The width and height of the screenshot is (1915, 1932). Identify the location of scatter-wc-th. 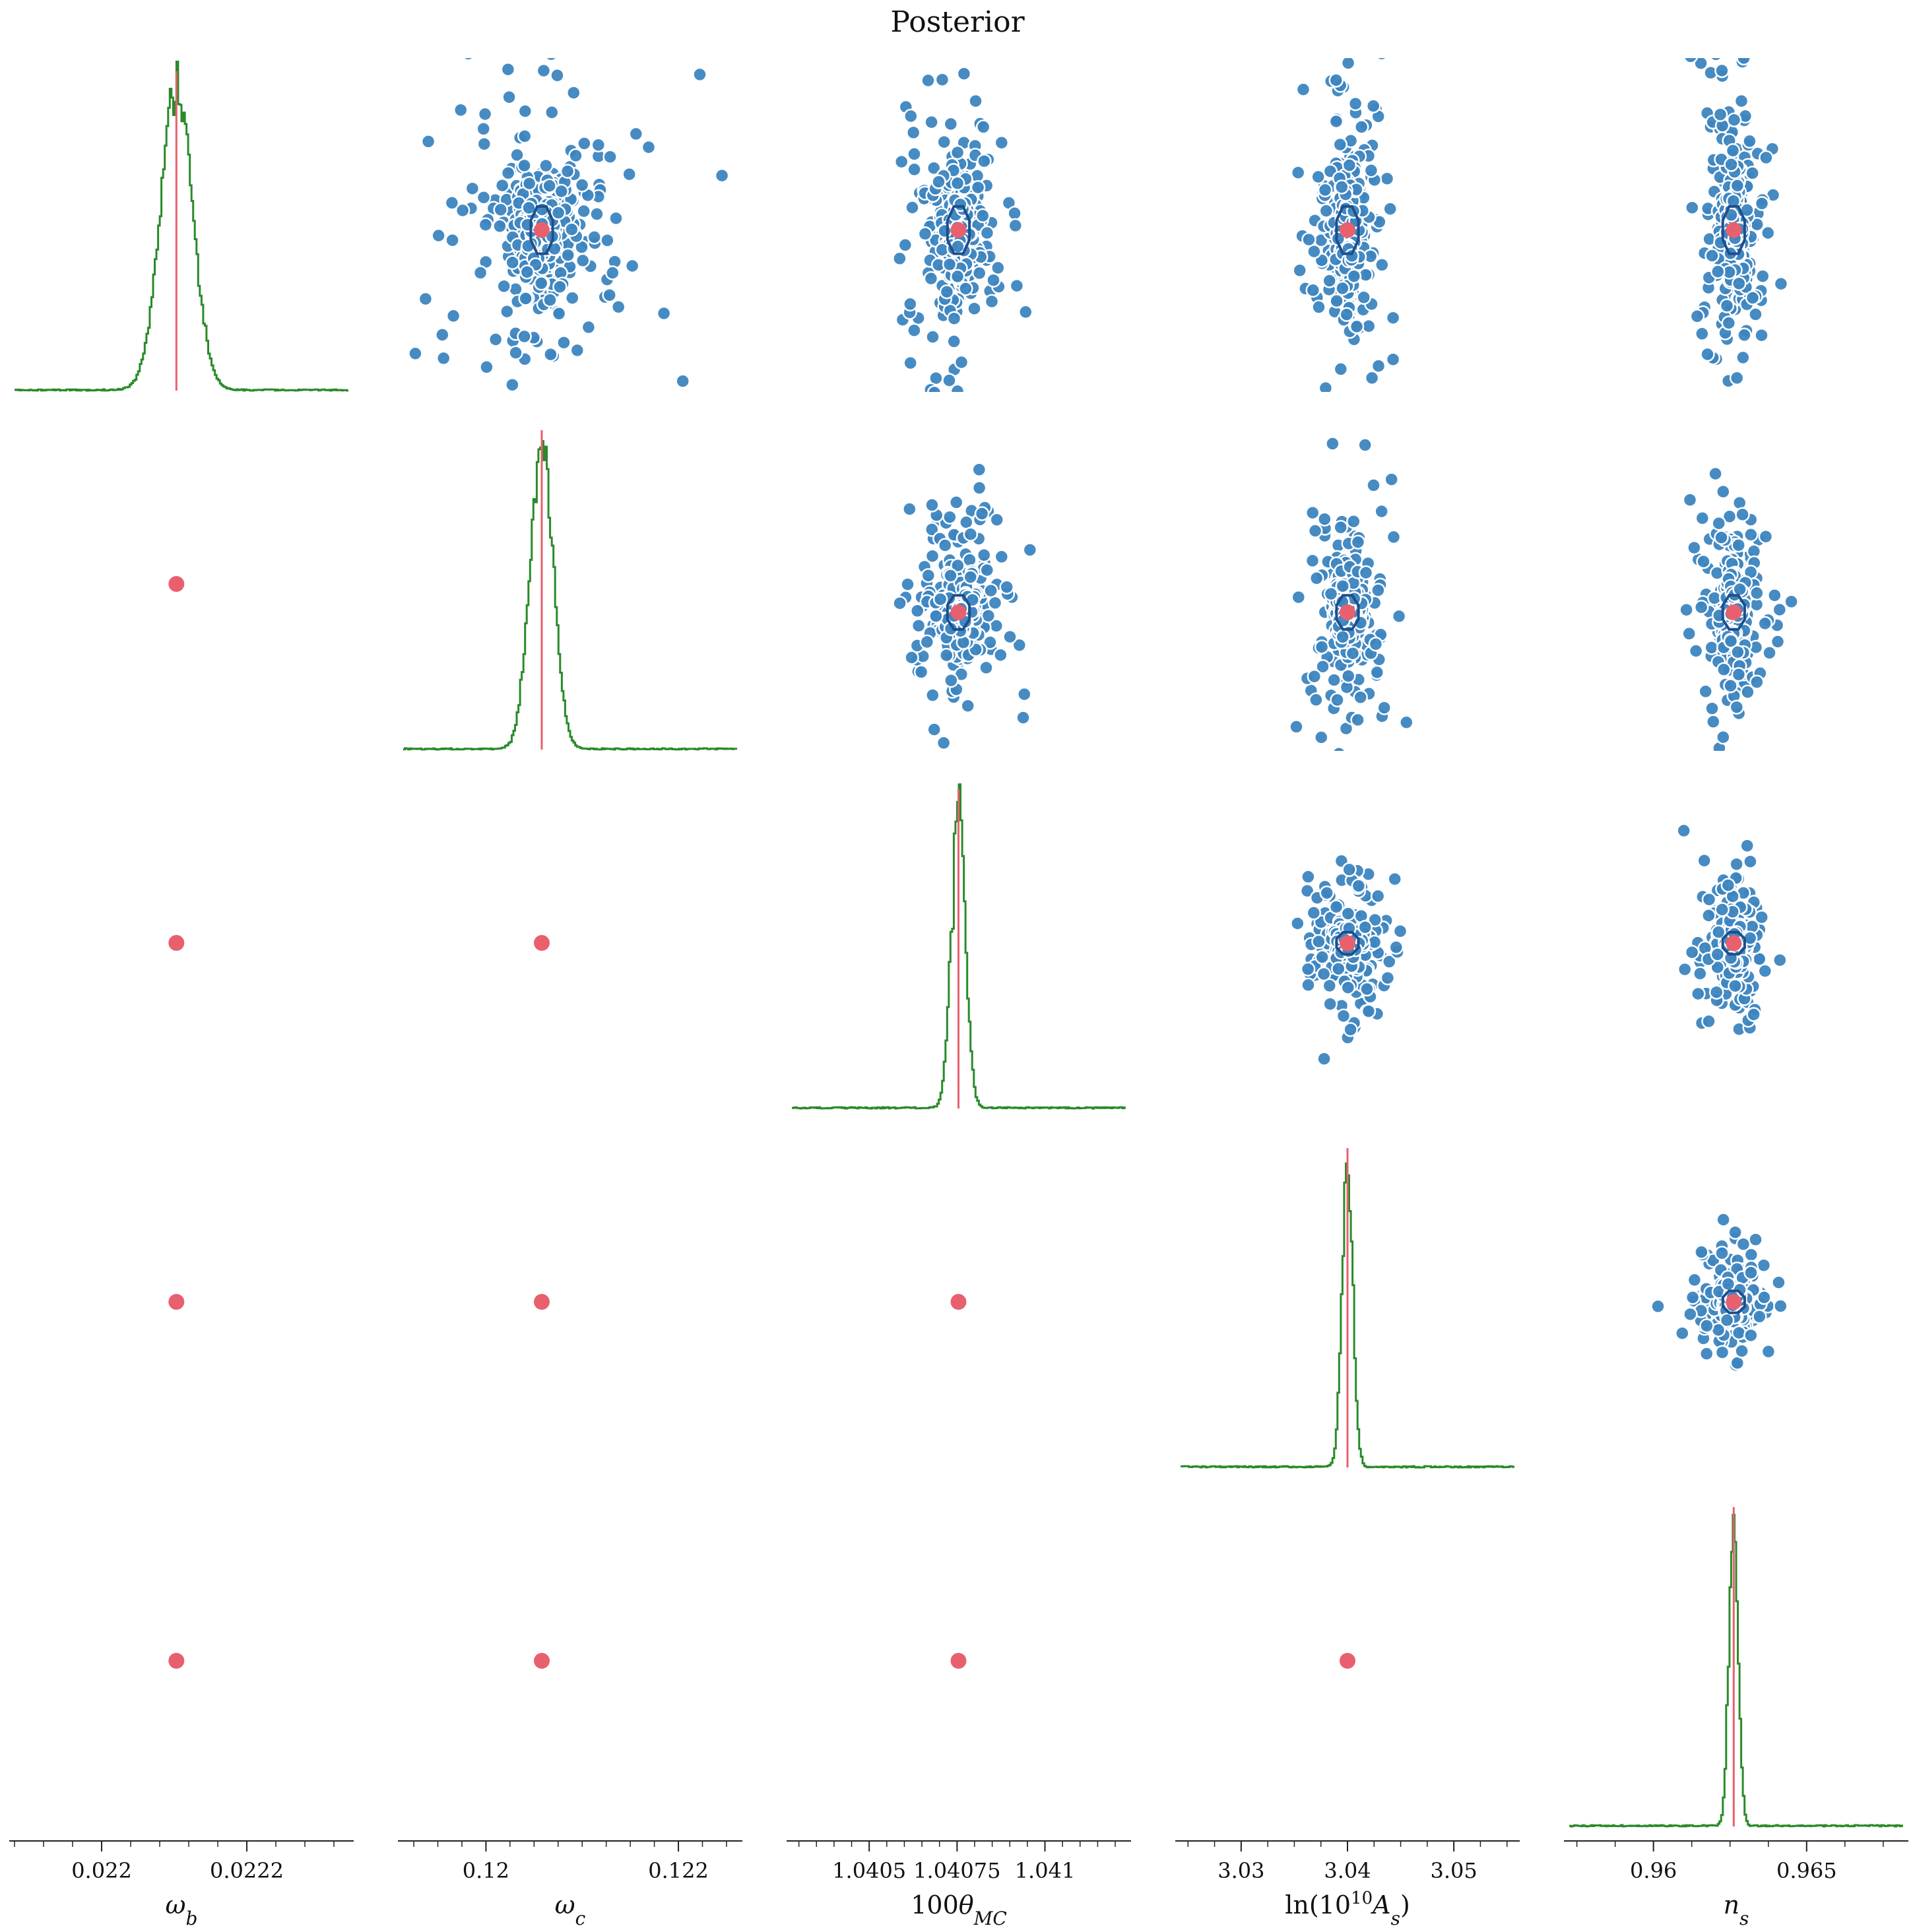
(965, 606).